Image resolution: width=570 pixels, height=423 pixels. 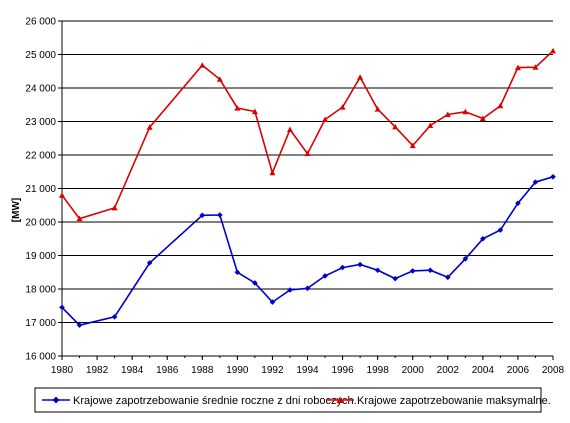 What do you see at coordinates (40, 89) in the screenshot?
I see `y-tick-label: 24 000` at bounding box center [40, 89].